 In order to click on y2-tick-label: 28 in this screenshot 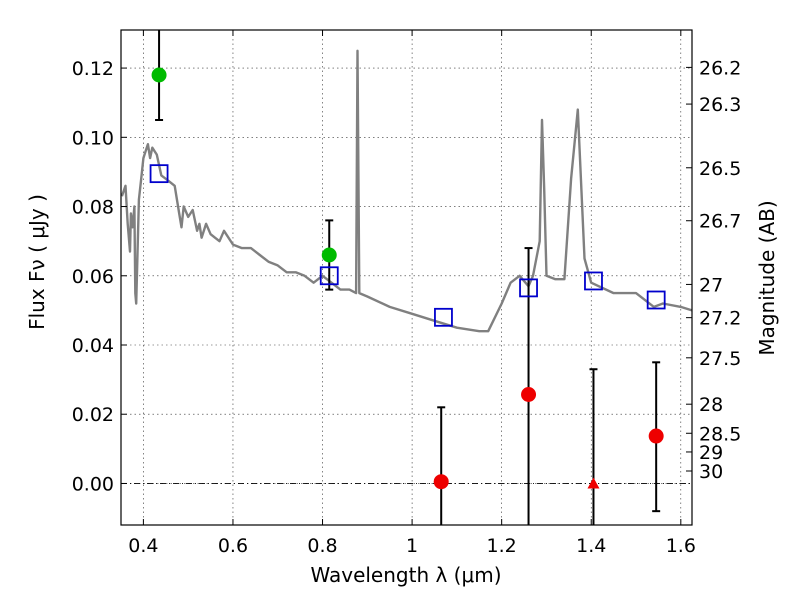, I will do `click(711, 405)`.